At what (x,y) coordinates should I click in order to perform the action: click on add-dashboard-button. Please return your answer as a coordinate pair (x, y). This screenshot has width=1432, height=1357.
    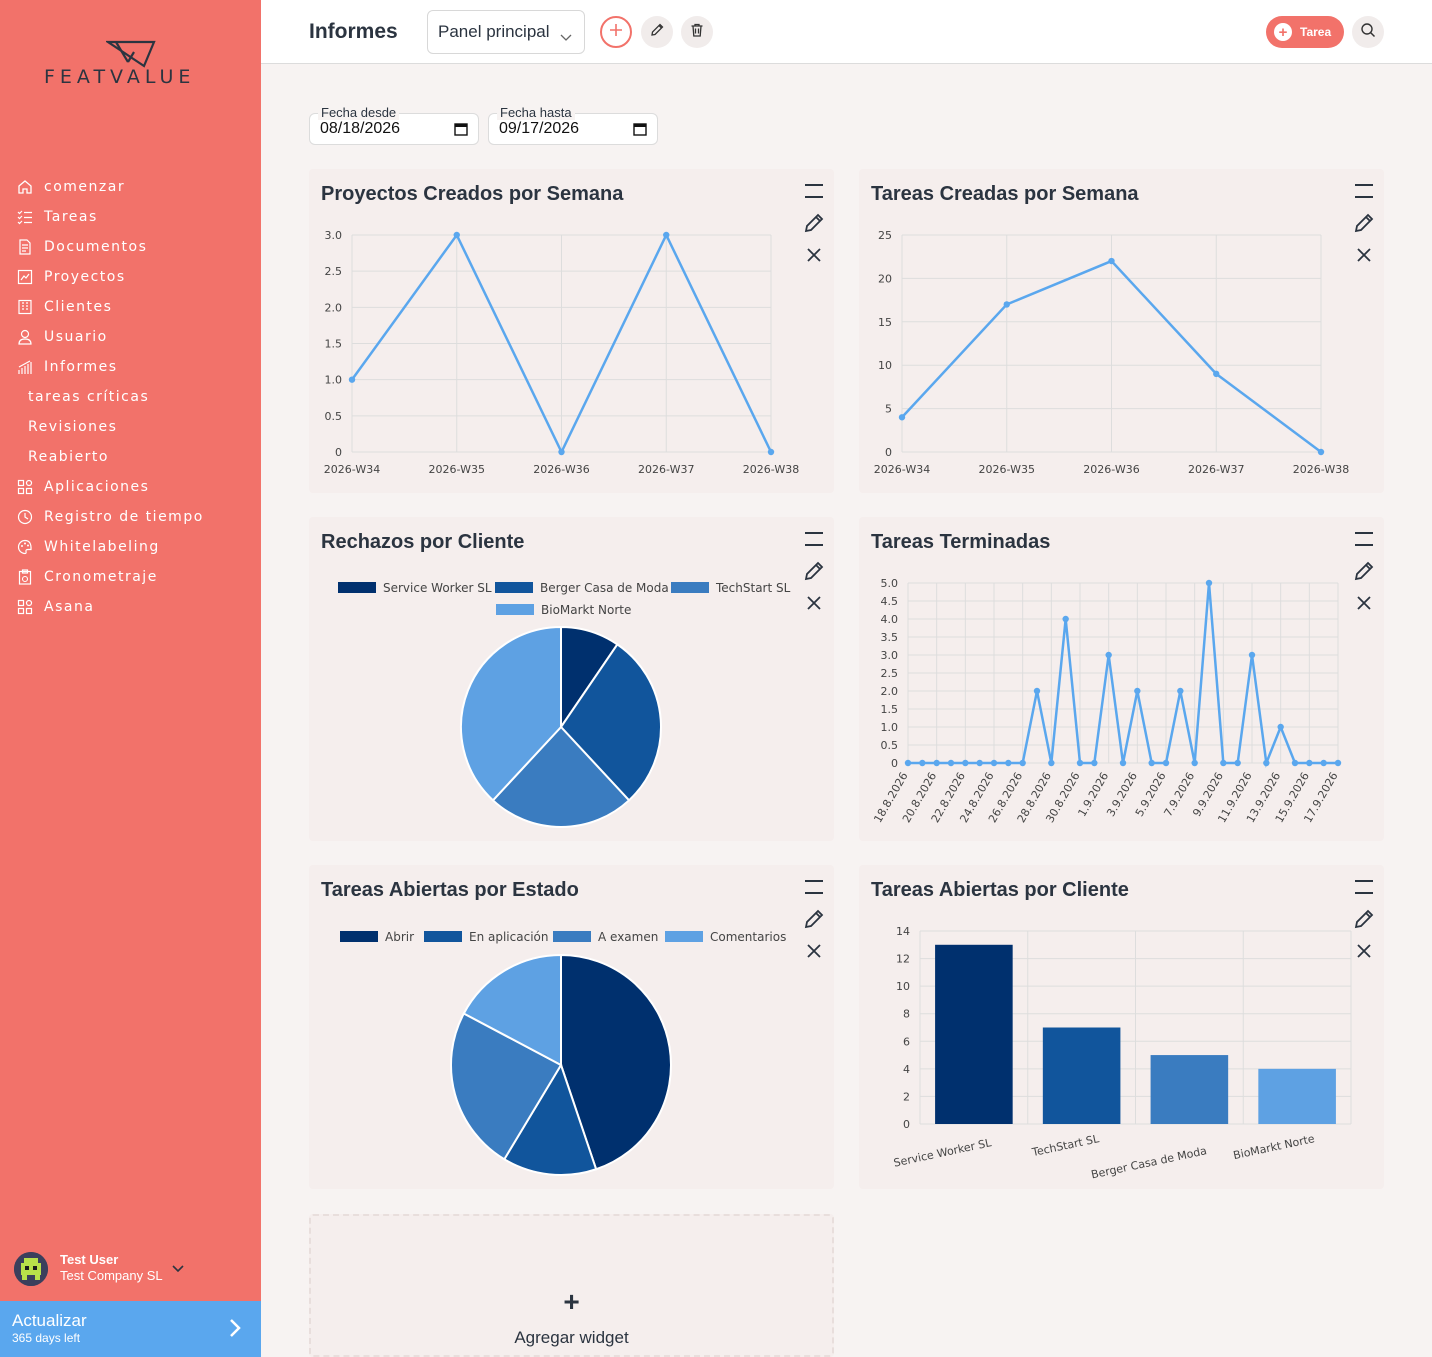
    Looking at the image, I should click on (616, 32).